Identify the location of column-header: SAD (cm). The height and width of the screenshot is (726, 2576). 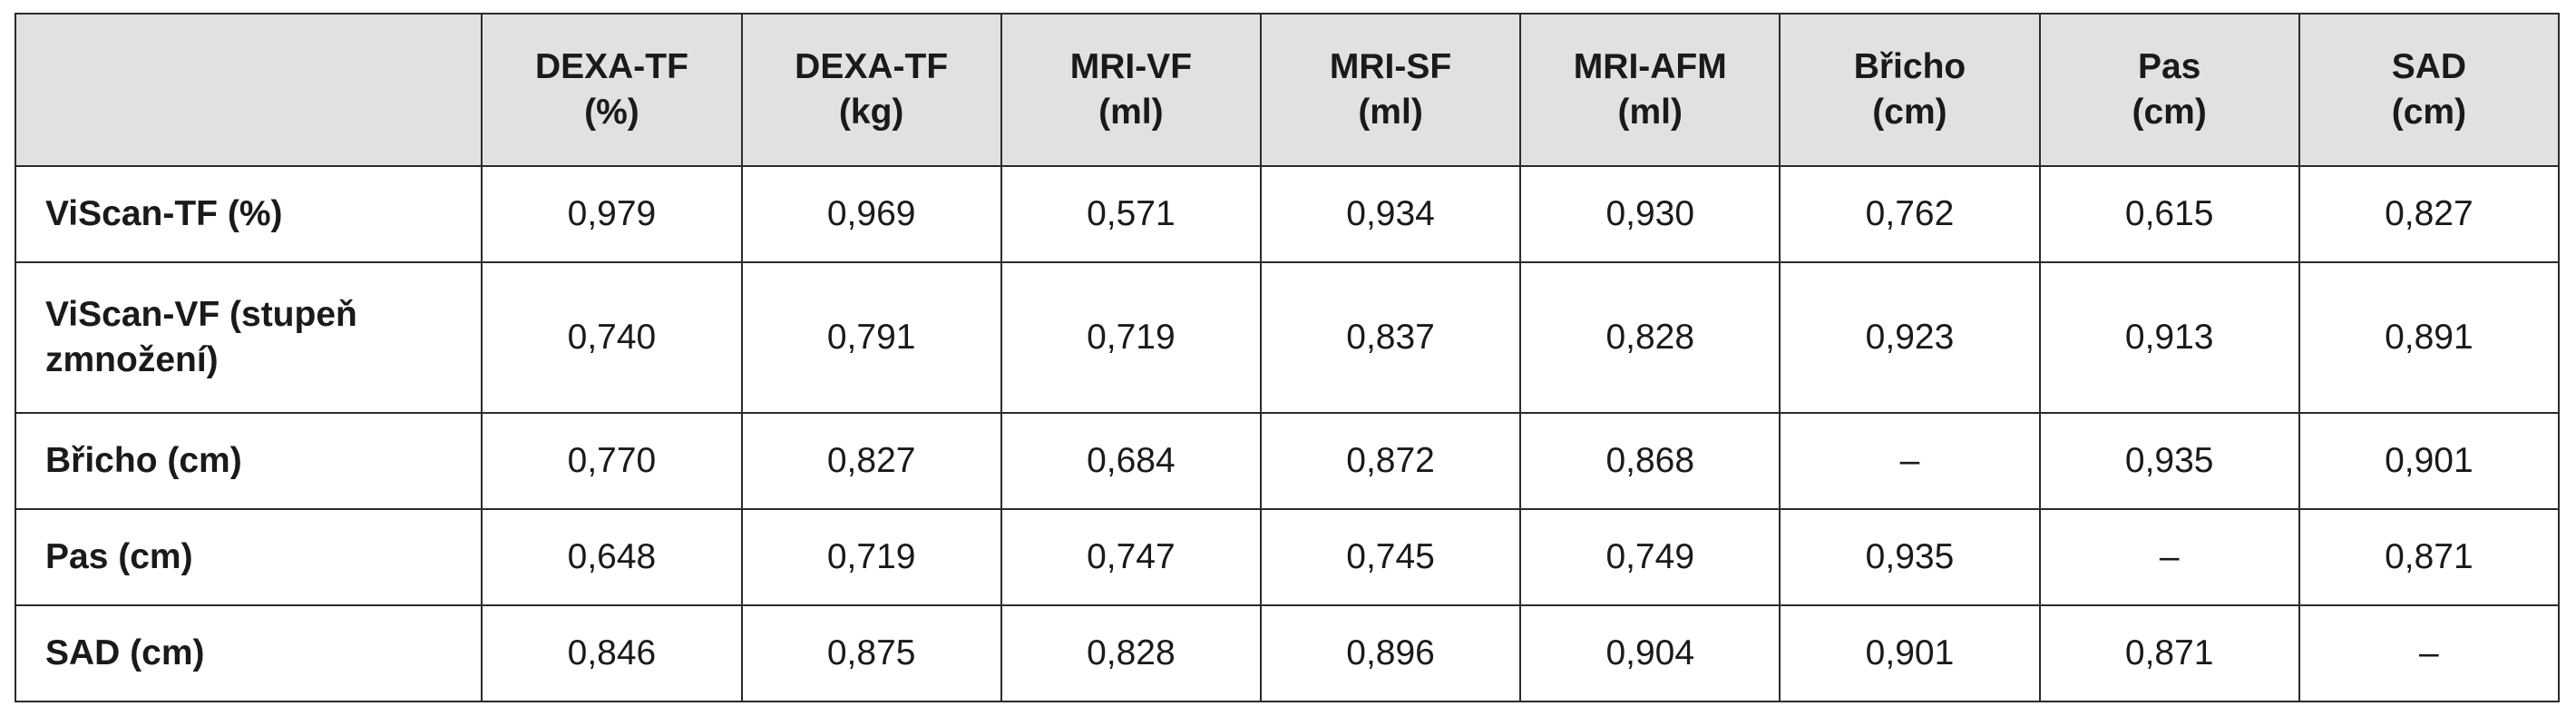
(2429, 90).